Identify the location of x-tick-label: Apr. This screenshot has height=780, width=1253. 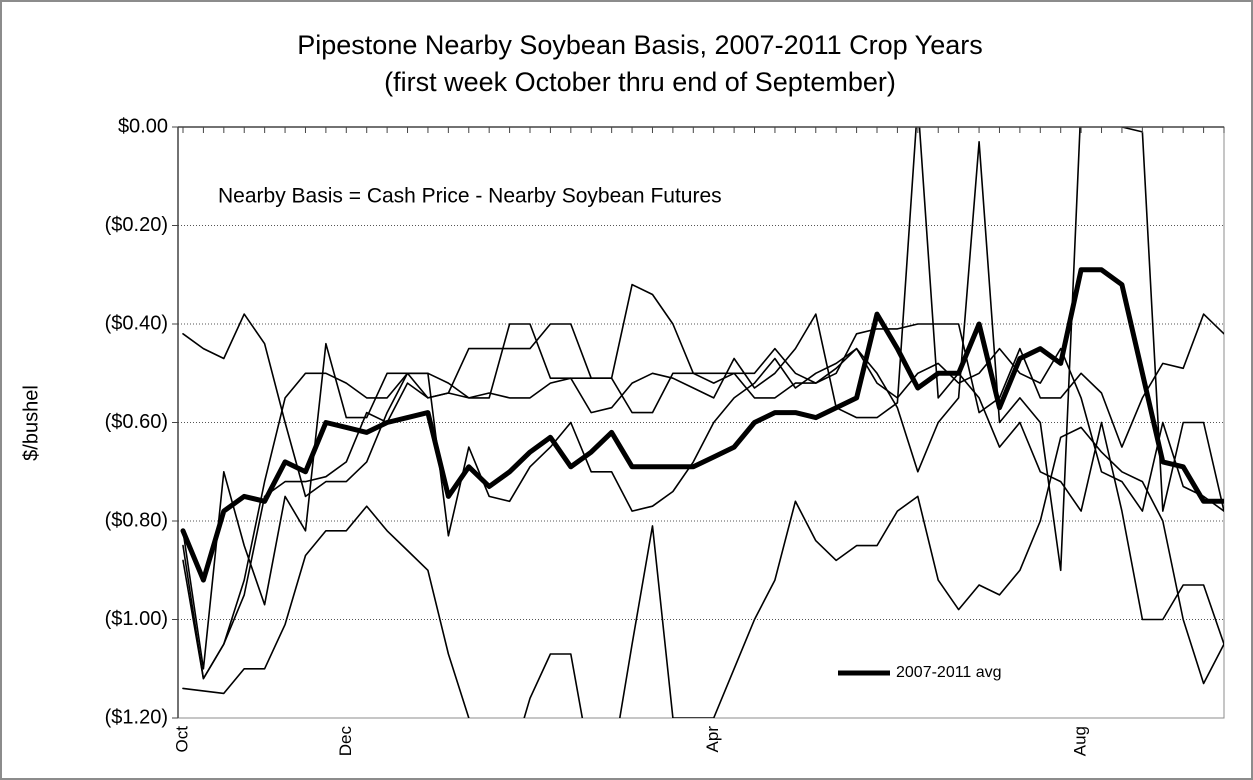
(712, 739).